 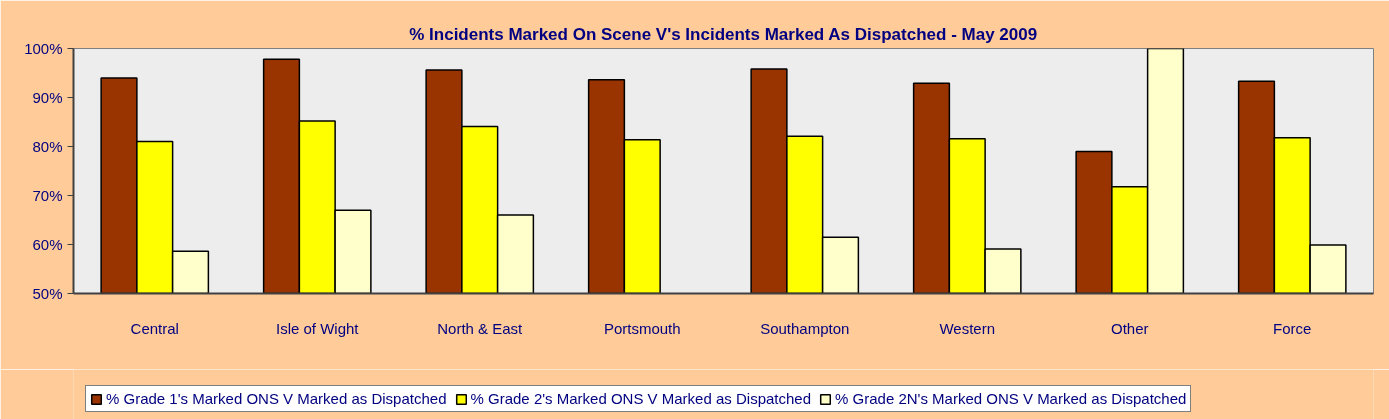 I want to click on x-tick-label: Southampton, so click(x=805, y=328).